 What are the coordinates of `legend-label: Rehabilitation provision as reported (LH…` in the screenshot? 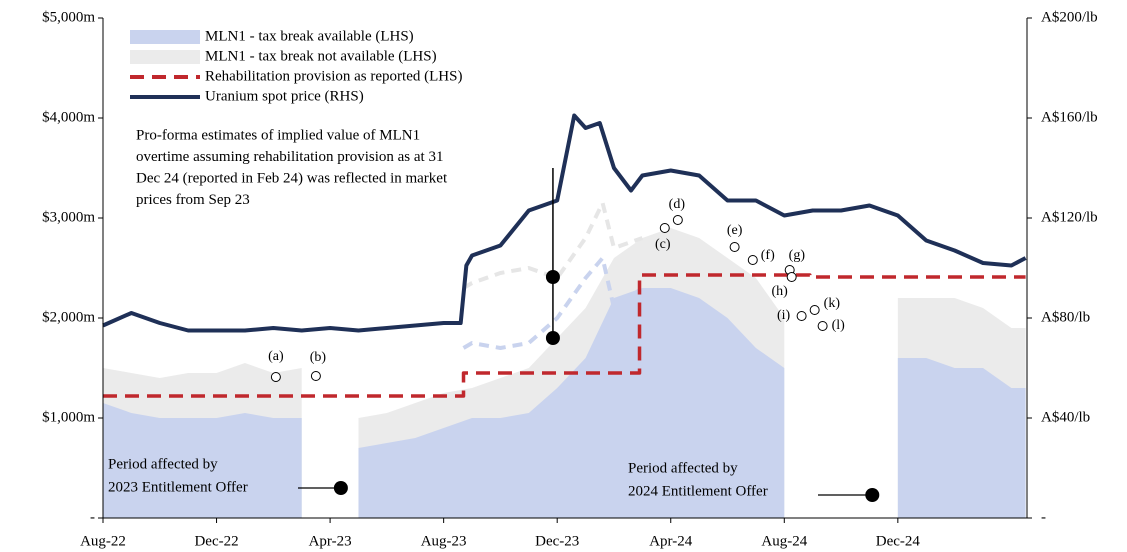 It's located at (333, 76).